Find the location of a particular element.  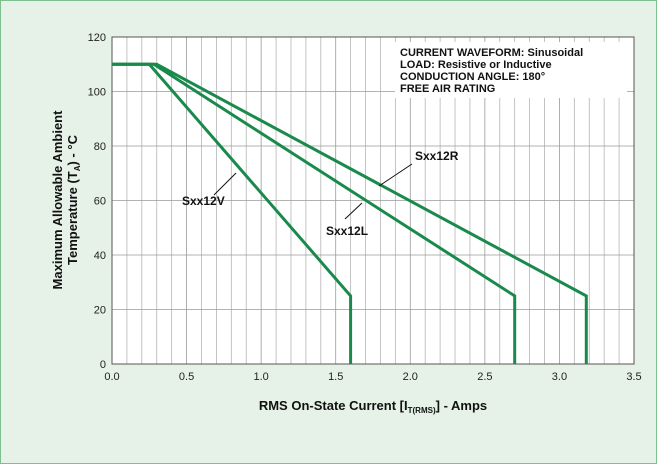

x-tick-label: 1.5 is located at coordinates (335, 377).